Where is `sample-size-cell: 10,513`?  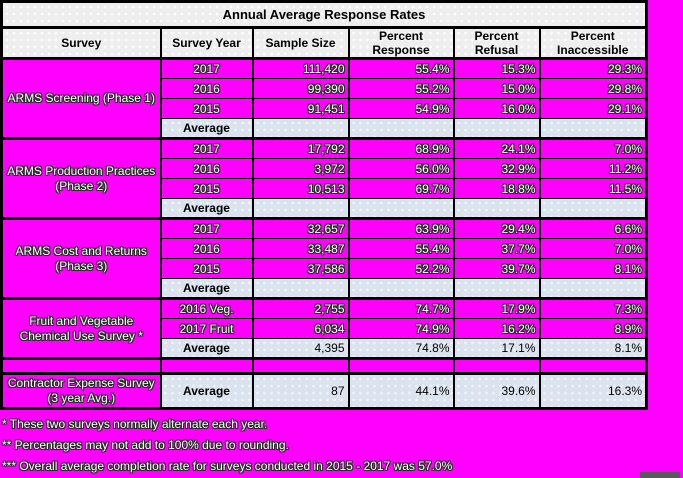 sample-size-cell: 10,513 is located at coordinates (300, 188).